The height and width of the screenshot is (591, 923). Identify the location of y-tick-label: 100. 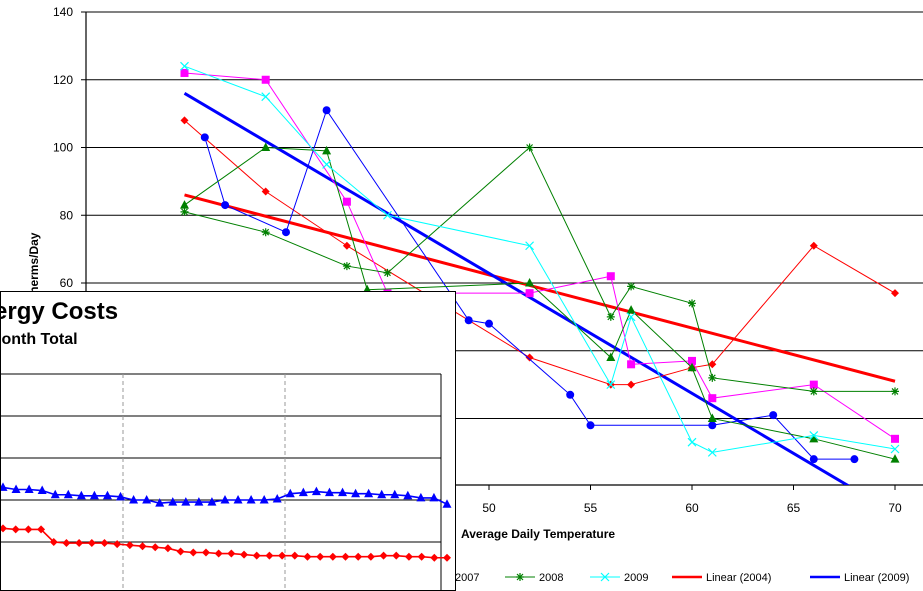
(63, 148).